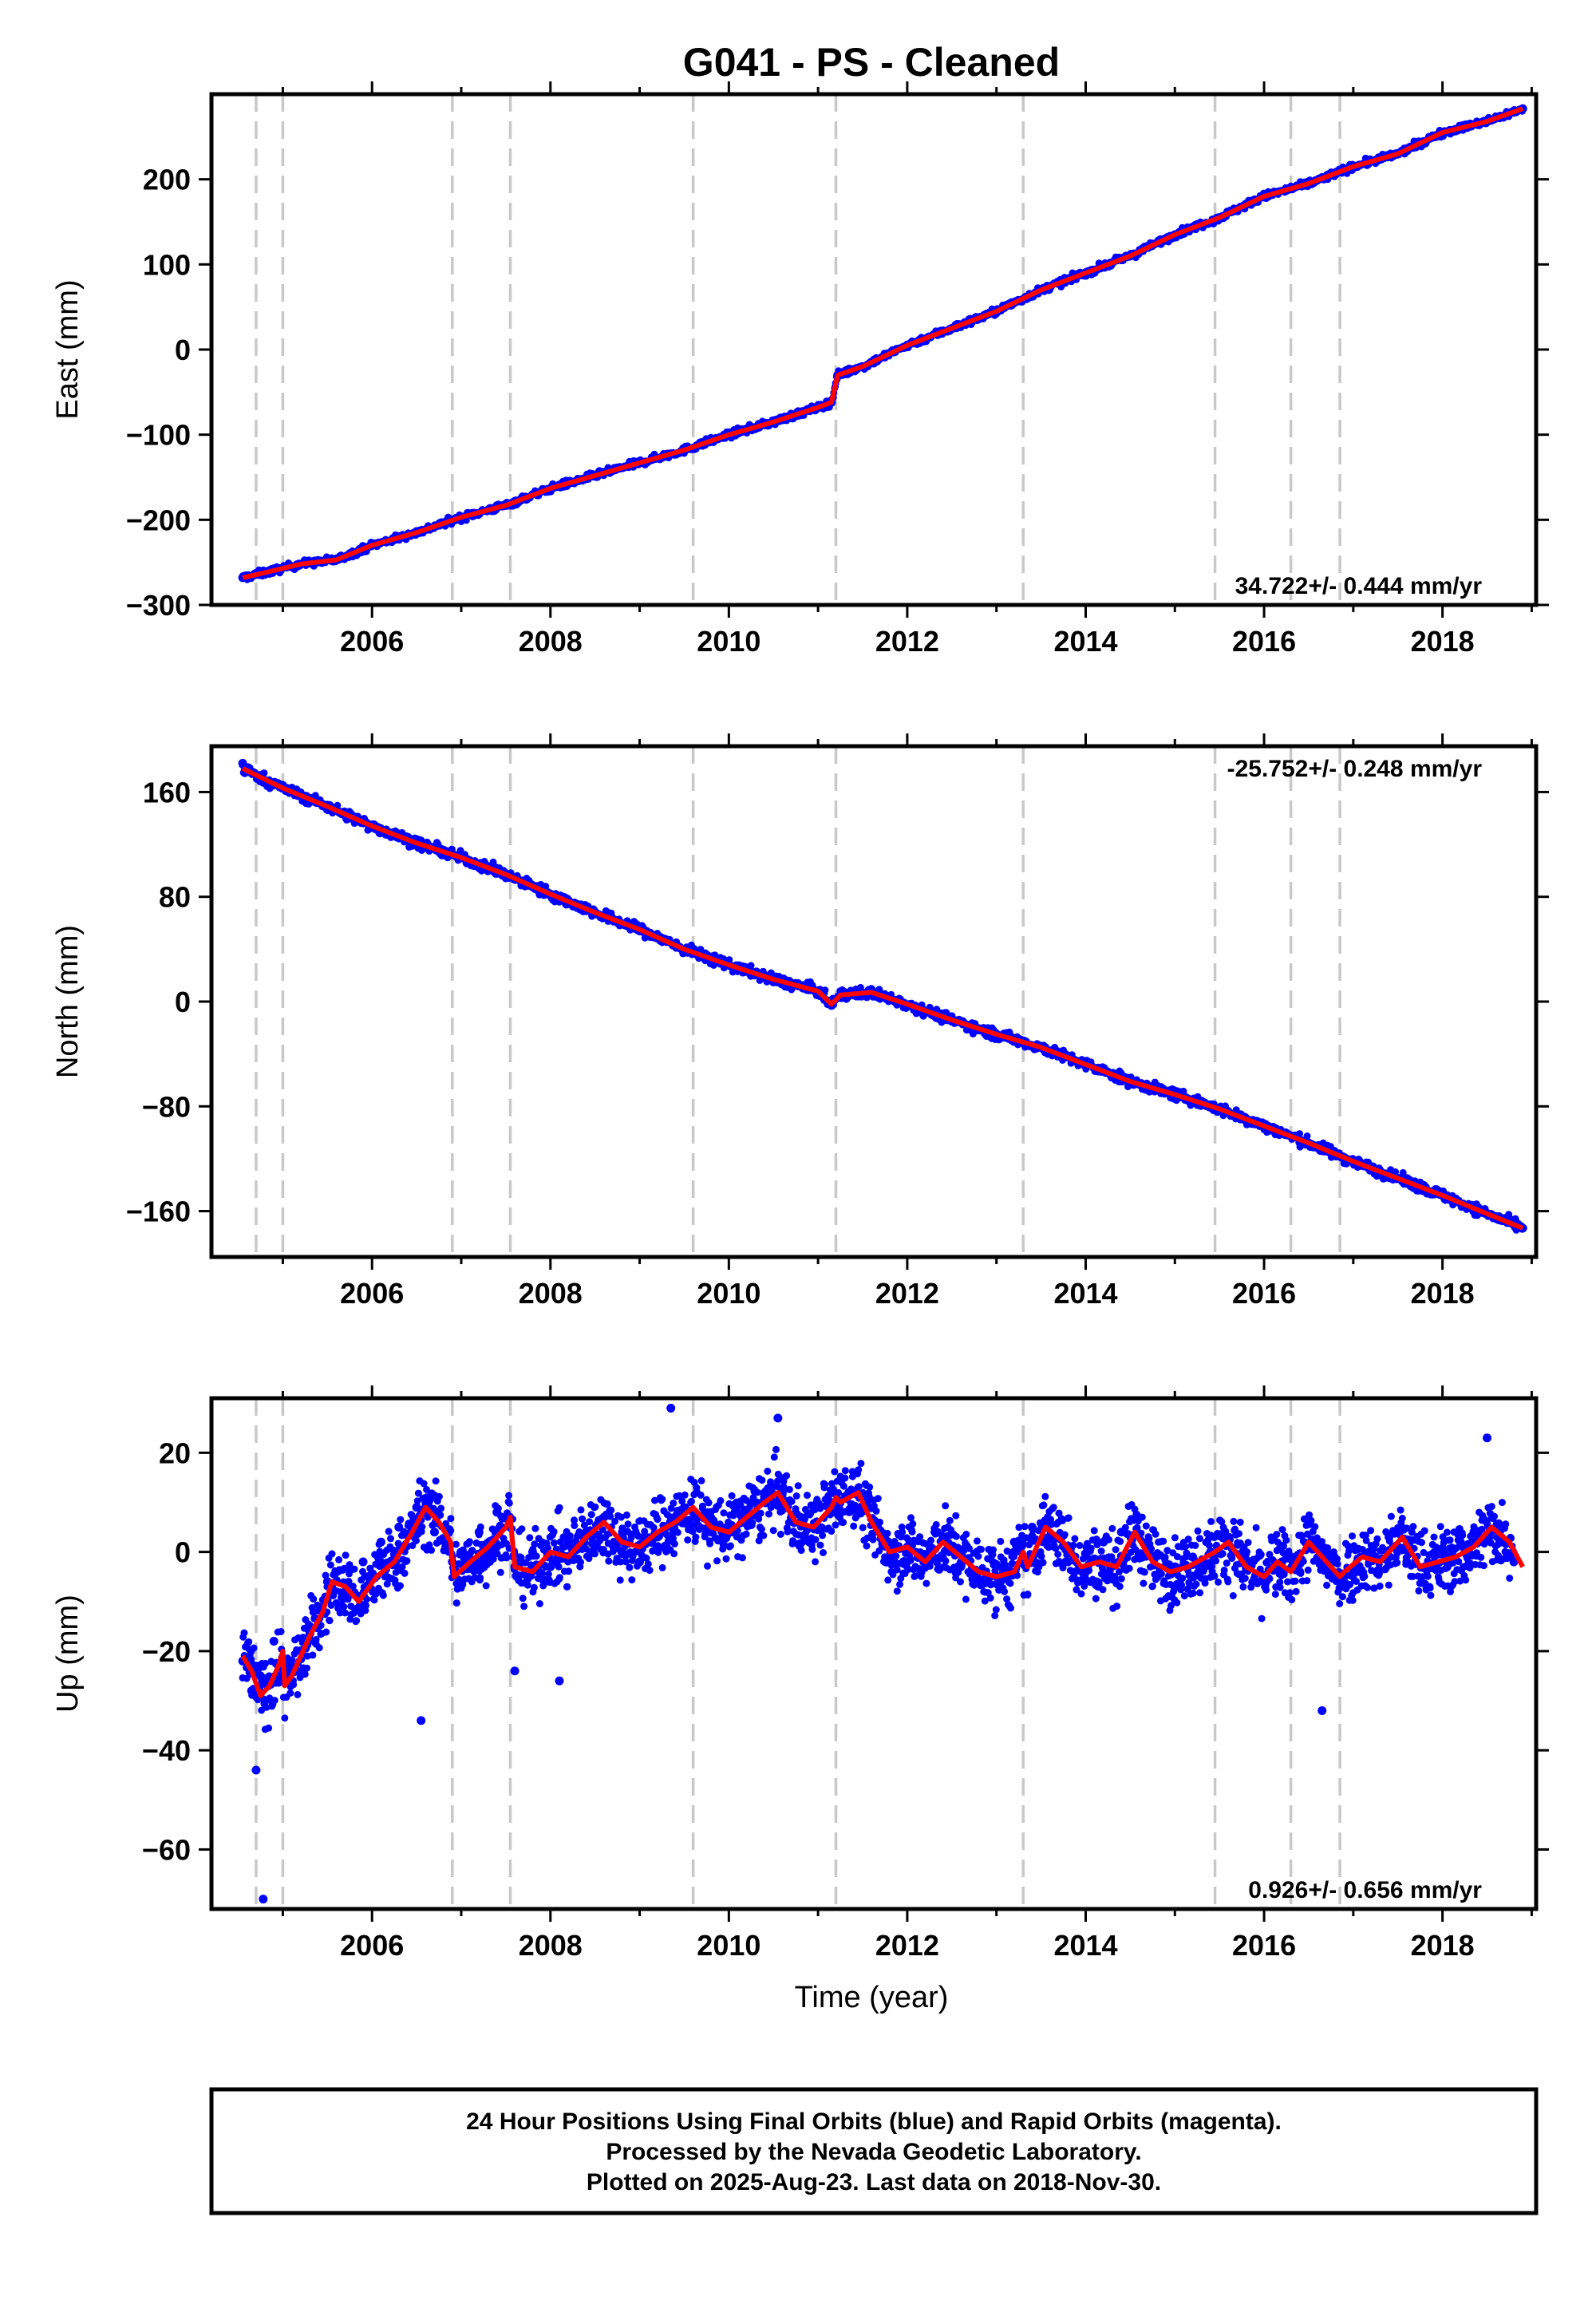  What do you see at coordinates (167, 180) in the screenshot?
I see `east-y-tick-label: 200` at bounding box center [167, 180].